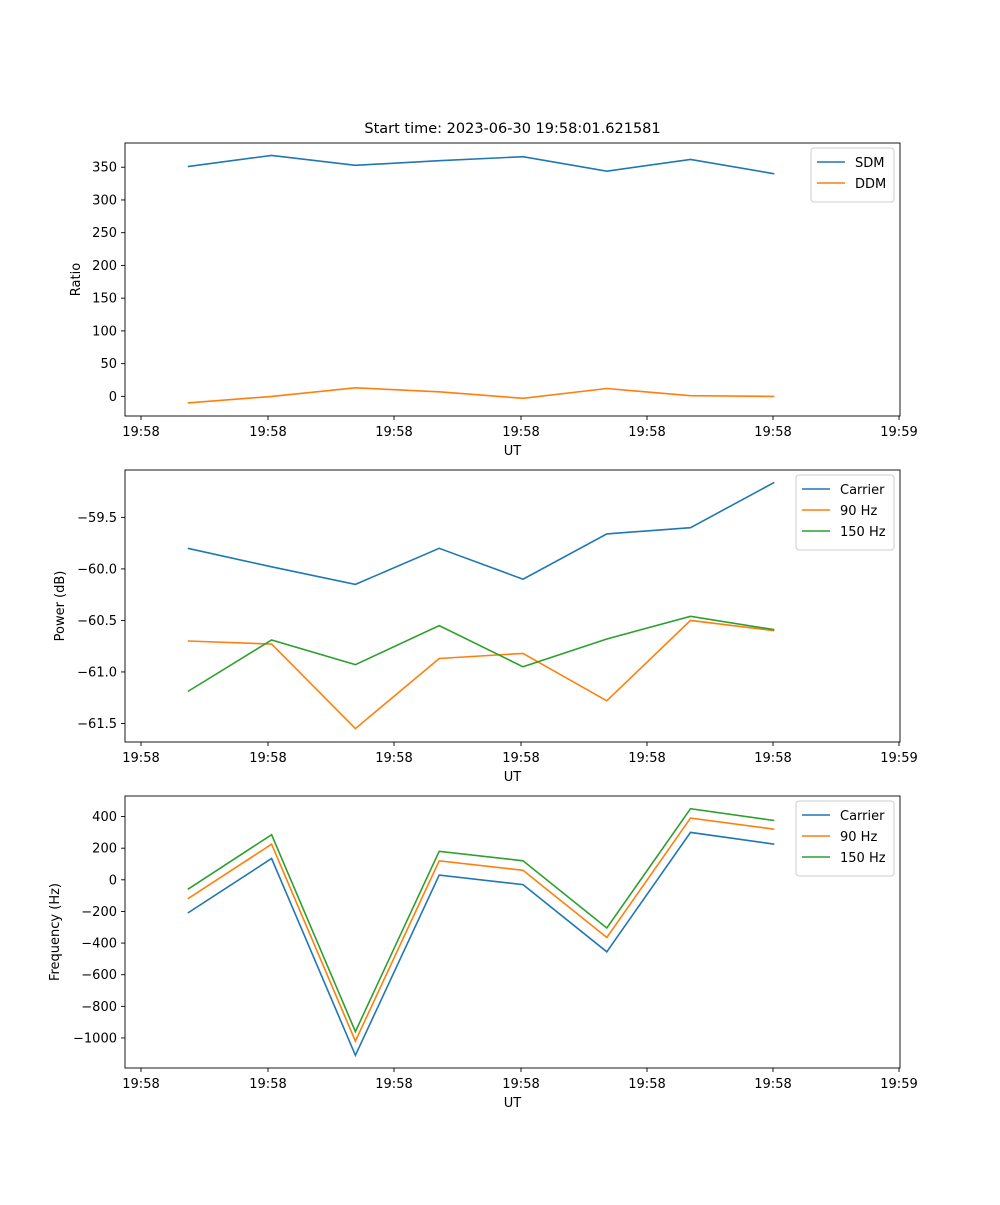 This screenshot has height=1205, width=1000. What do you see at coordinates (108, 364) in the screenshot?
I see `y-tick-label: 50` at bounding box center [108, 364].